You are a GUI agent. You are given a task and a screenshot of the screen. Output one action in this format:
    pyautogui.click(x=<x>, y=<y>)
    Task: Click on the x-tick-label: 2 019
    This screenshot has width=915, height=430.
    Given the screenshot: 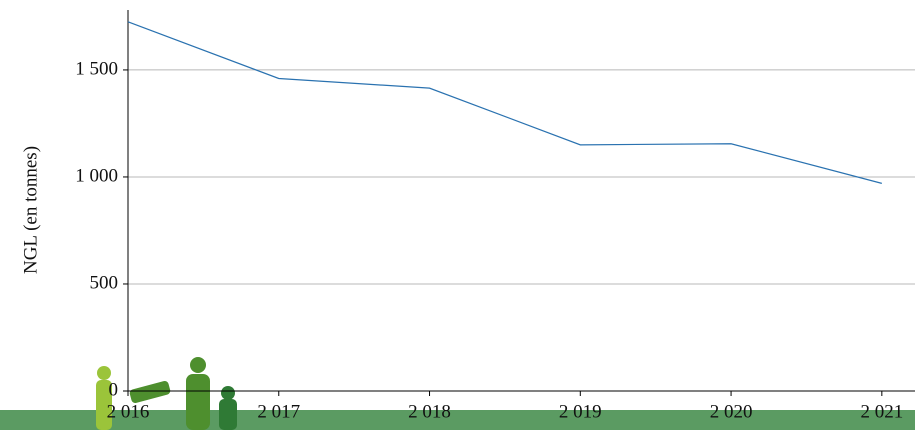 What is the action you would take?
    pyautogui.click(x=580, y=411)
    